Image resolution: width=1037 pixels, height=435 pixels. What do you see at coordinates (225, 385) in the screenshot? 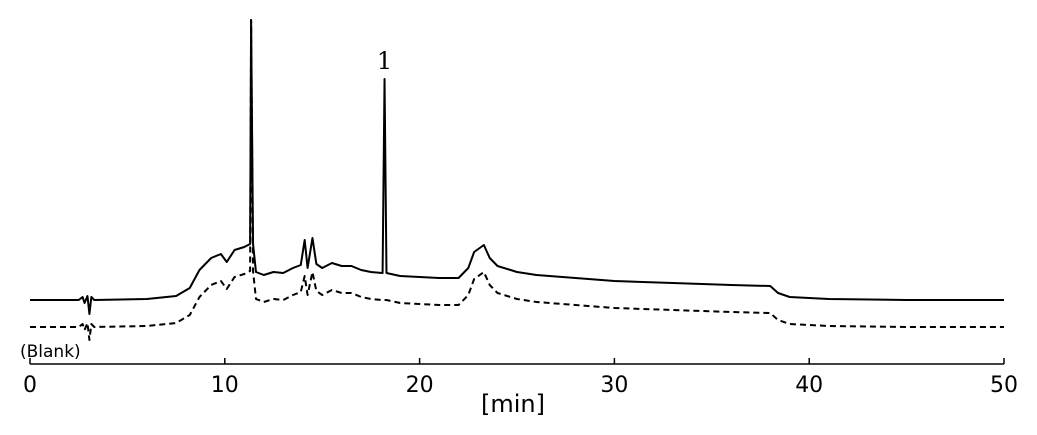
I see `x-tick-label: 10` at bounding box center [225, 385].